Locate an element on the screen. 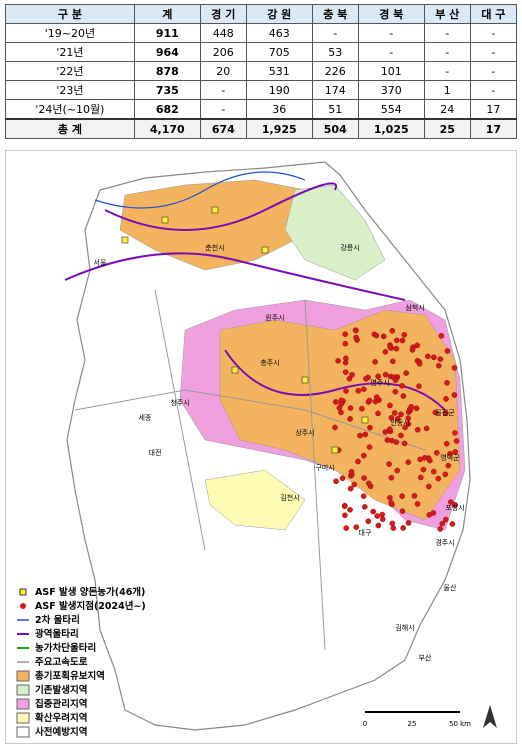 The width and height of the screenshot is (522, 747). legend-label: ASF 발생 양돈농가(46개) is located at coordinates (90, 592).